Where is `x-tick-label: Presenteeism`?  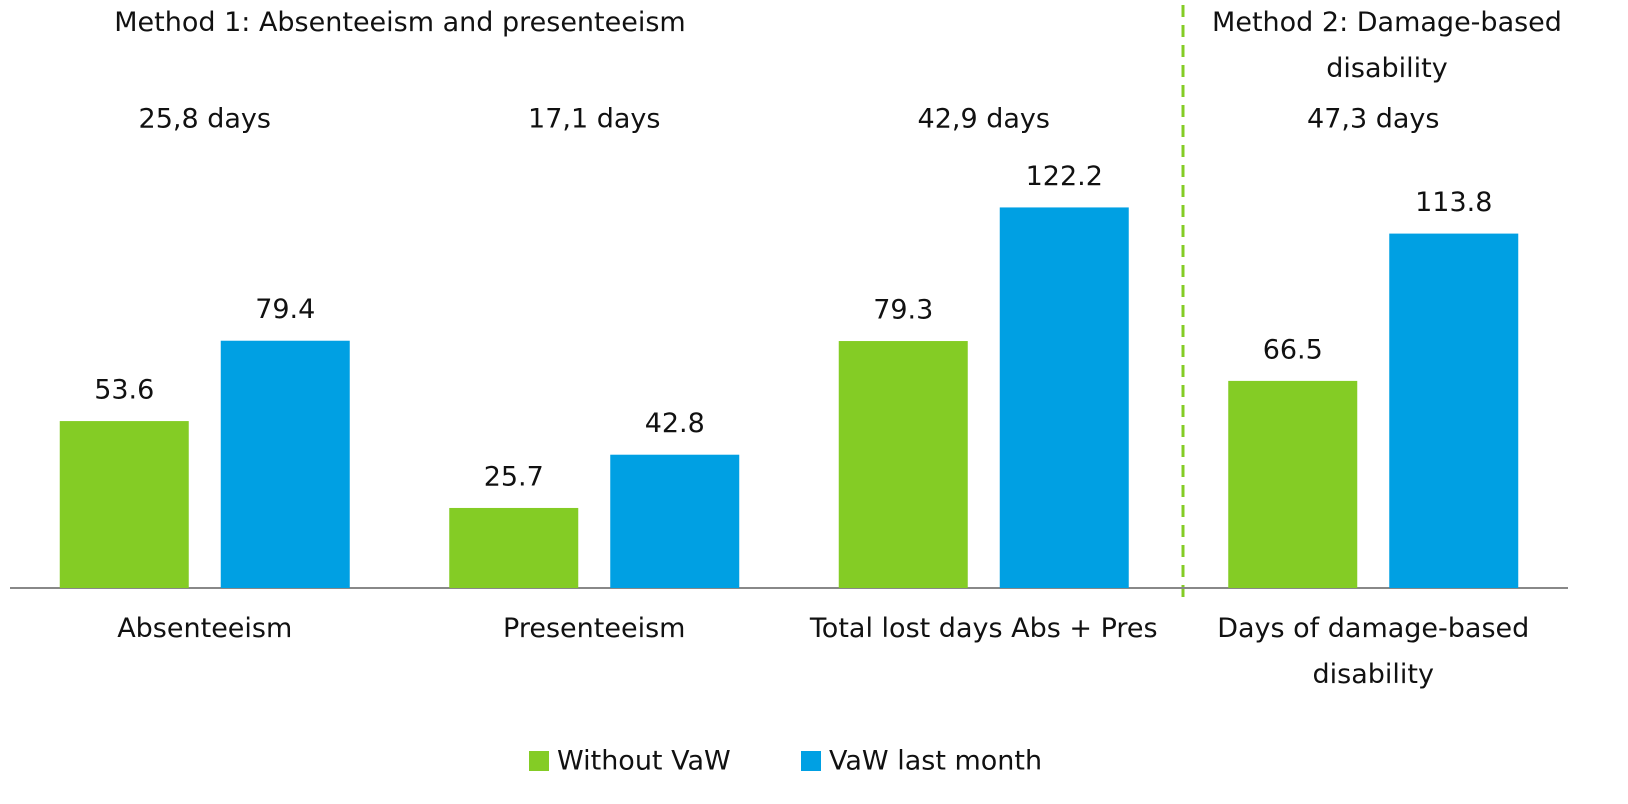 x-tick-label: Presenteeism is located at coordinates (594, 628).